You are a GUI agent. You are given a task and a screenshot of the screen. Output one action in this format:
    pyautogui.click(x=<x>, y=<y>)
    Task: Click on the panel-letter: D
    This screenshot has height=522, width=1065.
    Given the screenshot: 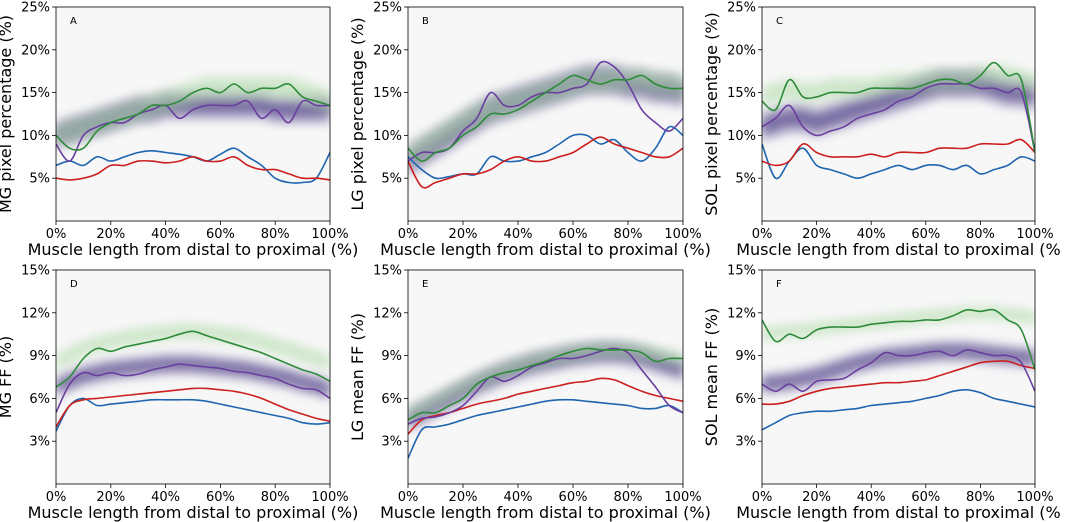 What is the action you would take?
    pyautogui.click(x=74, y=284)
    